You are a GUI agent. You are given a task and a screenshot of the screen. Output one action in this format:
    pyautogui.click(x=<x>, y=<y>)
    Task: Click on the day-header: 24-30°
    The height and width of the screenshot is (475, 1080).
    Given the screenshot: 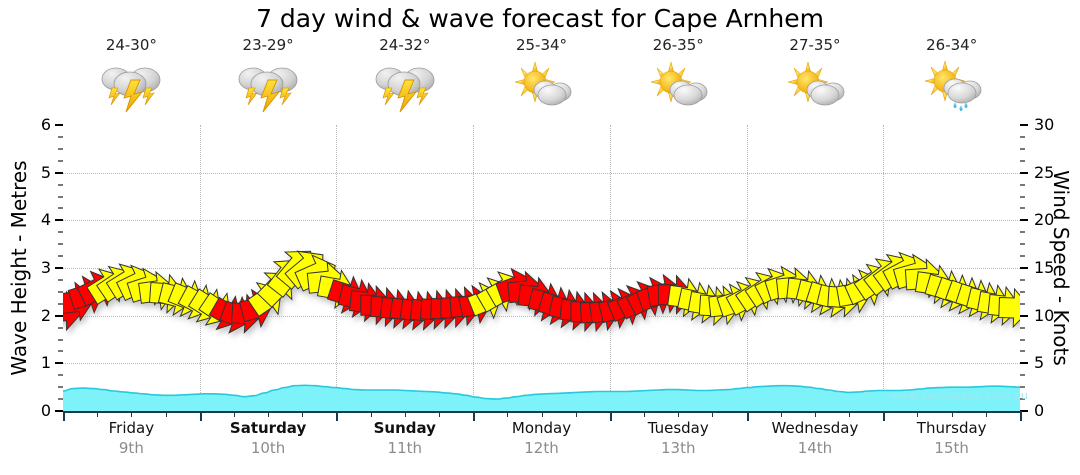 What is the action you would take?
    pyautogui.click(x=131, y=80)
    